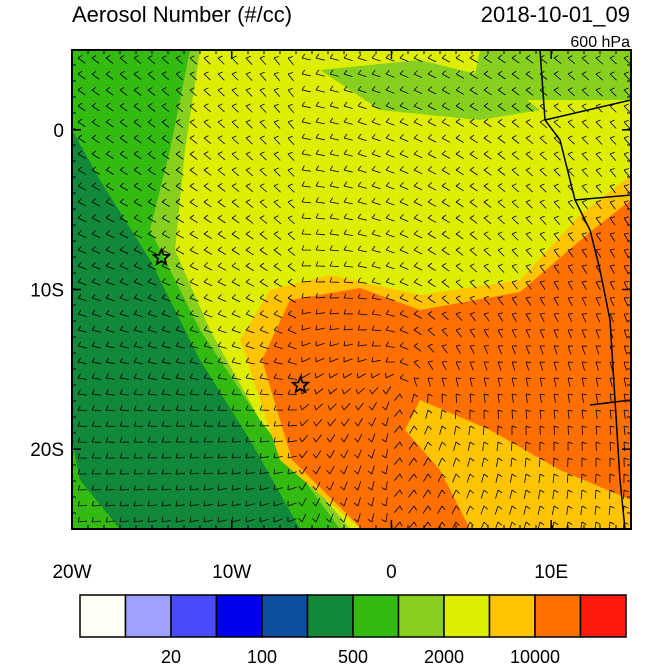  What do you see at coordinates (353, 630) in the screenshot?
I see `colorbar: 20 100 500 2000 10000` at bounding box center [353, 630].